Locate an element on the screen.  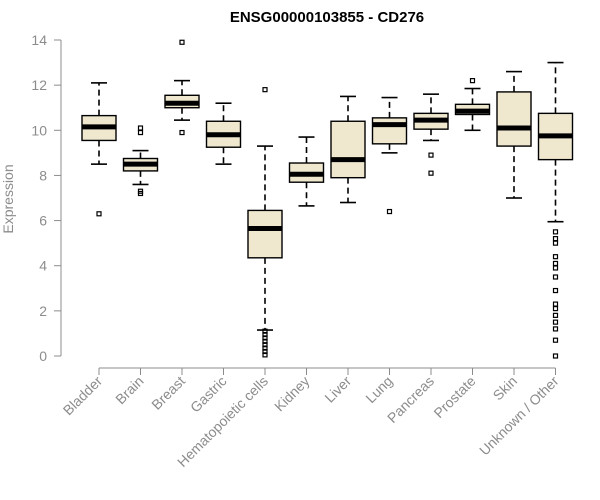
box-kidney is located at coordinates (306, 171).